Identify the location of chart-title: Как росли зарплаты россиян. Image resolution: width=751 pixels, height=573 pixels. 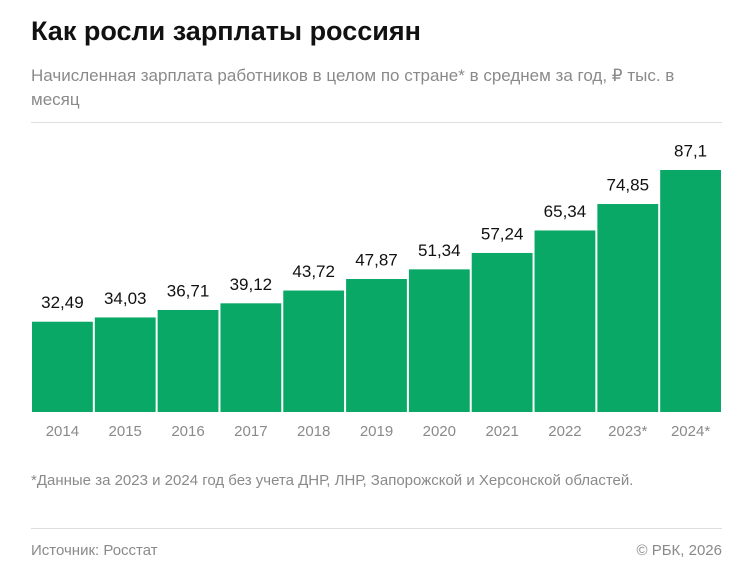
(226, 31).